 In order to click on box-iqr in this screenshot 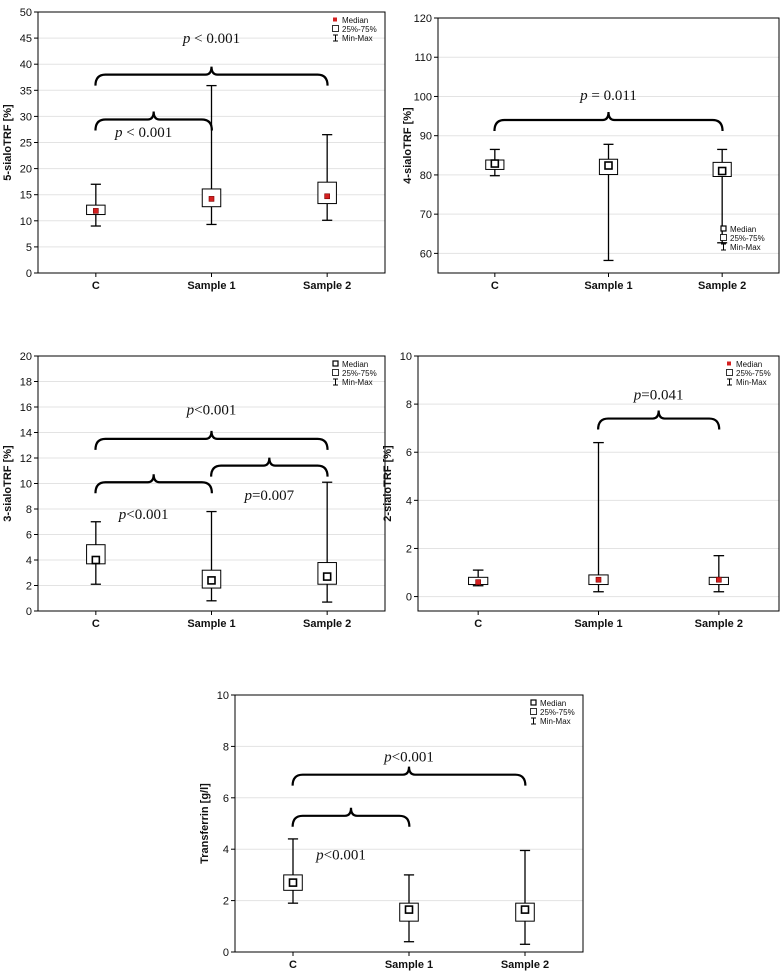, I will do `click(327, 193)`.